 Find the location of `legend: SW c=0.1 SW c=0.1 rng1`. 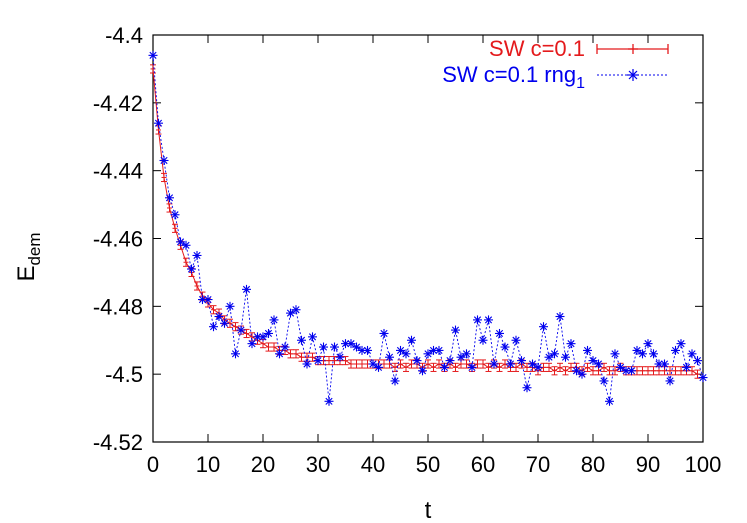

legend: SW c=0.1 SW c=0.1 rng1 is located at coordinates (555, 64).